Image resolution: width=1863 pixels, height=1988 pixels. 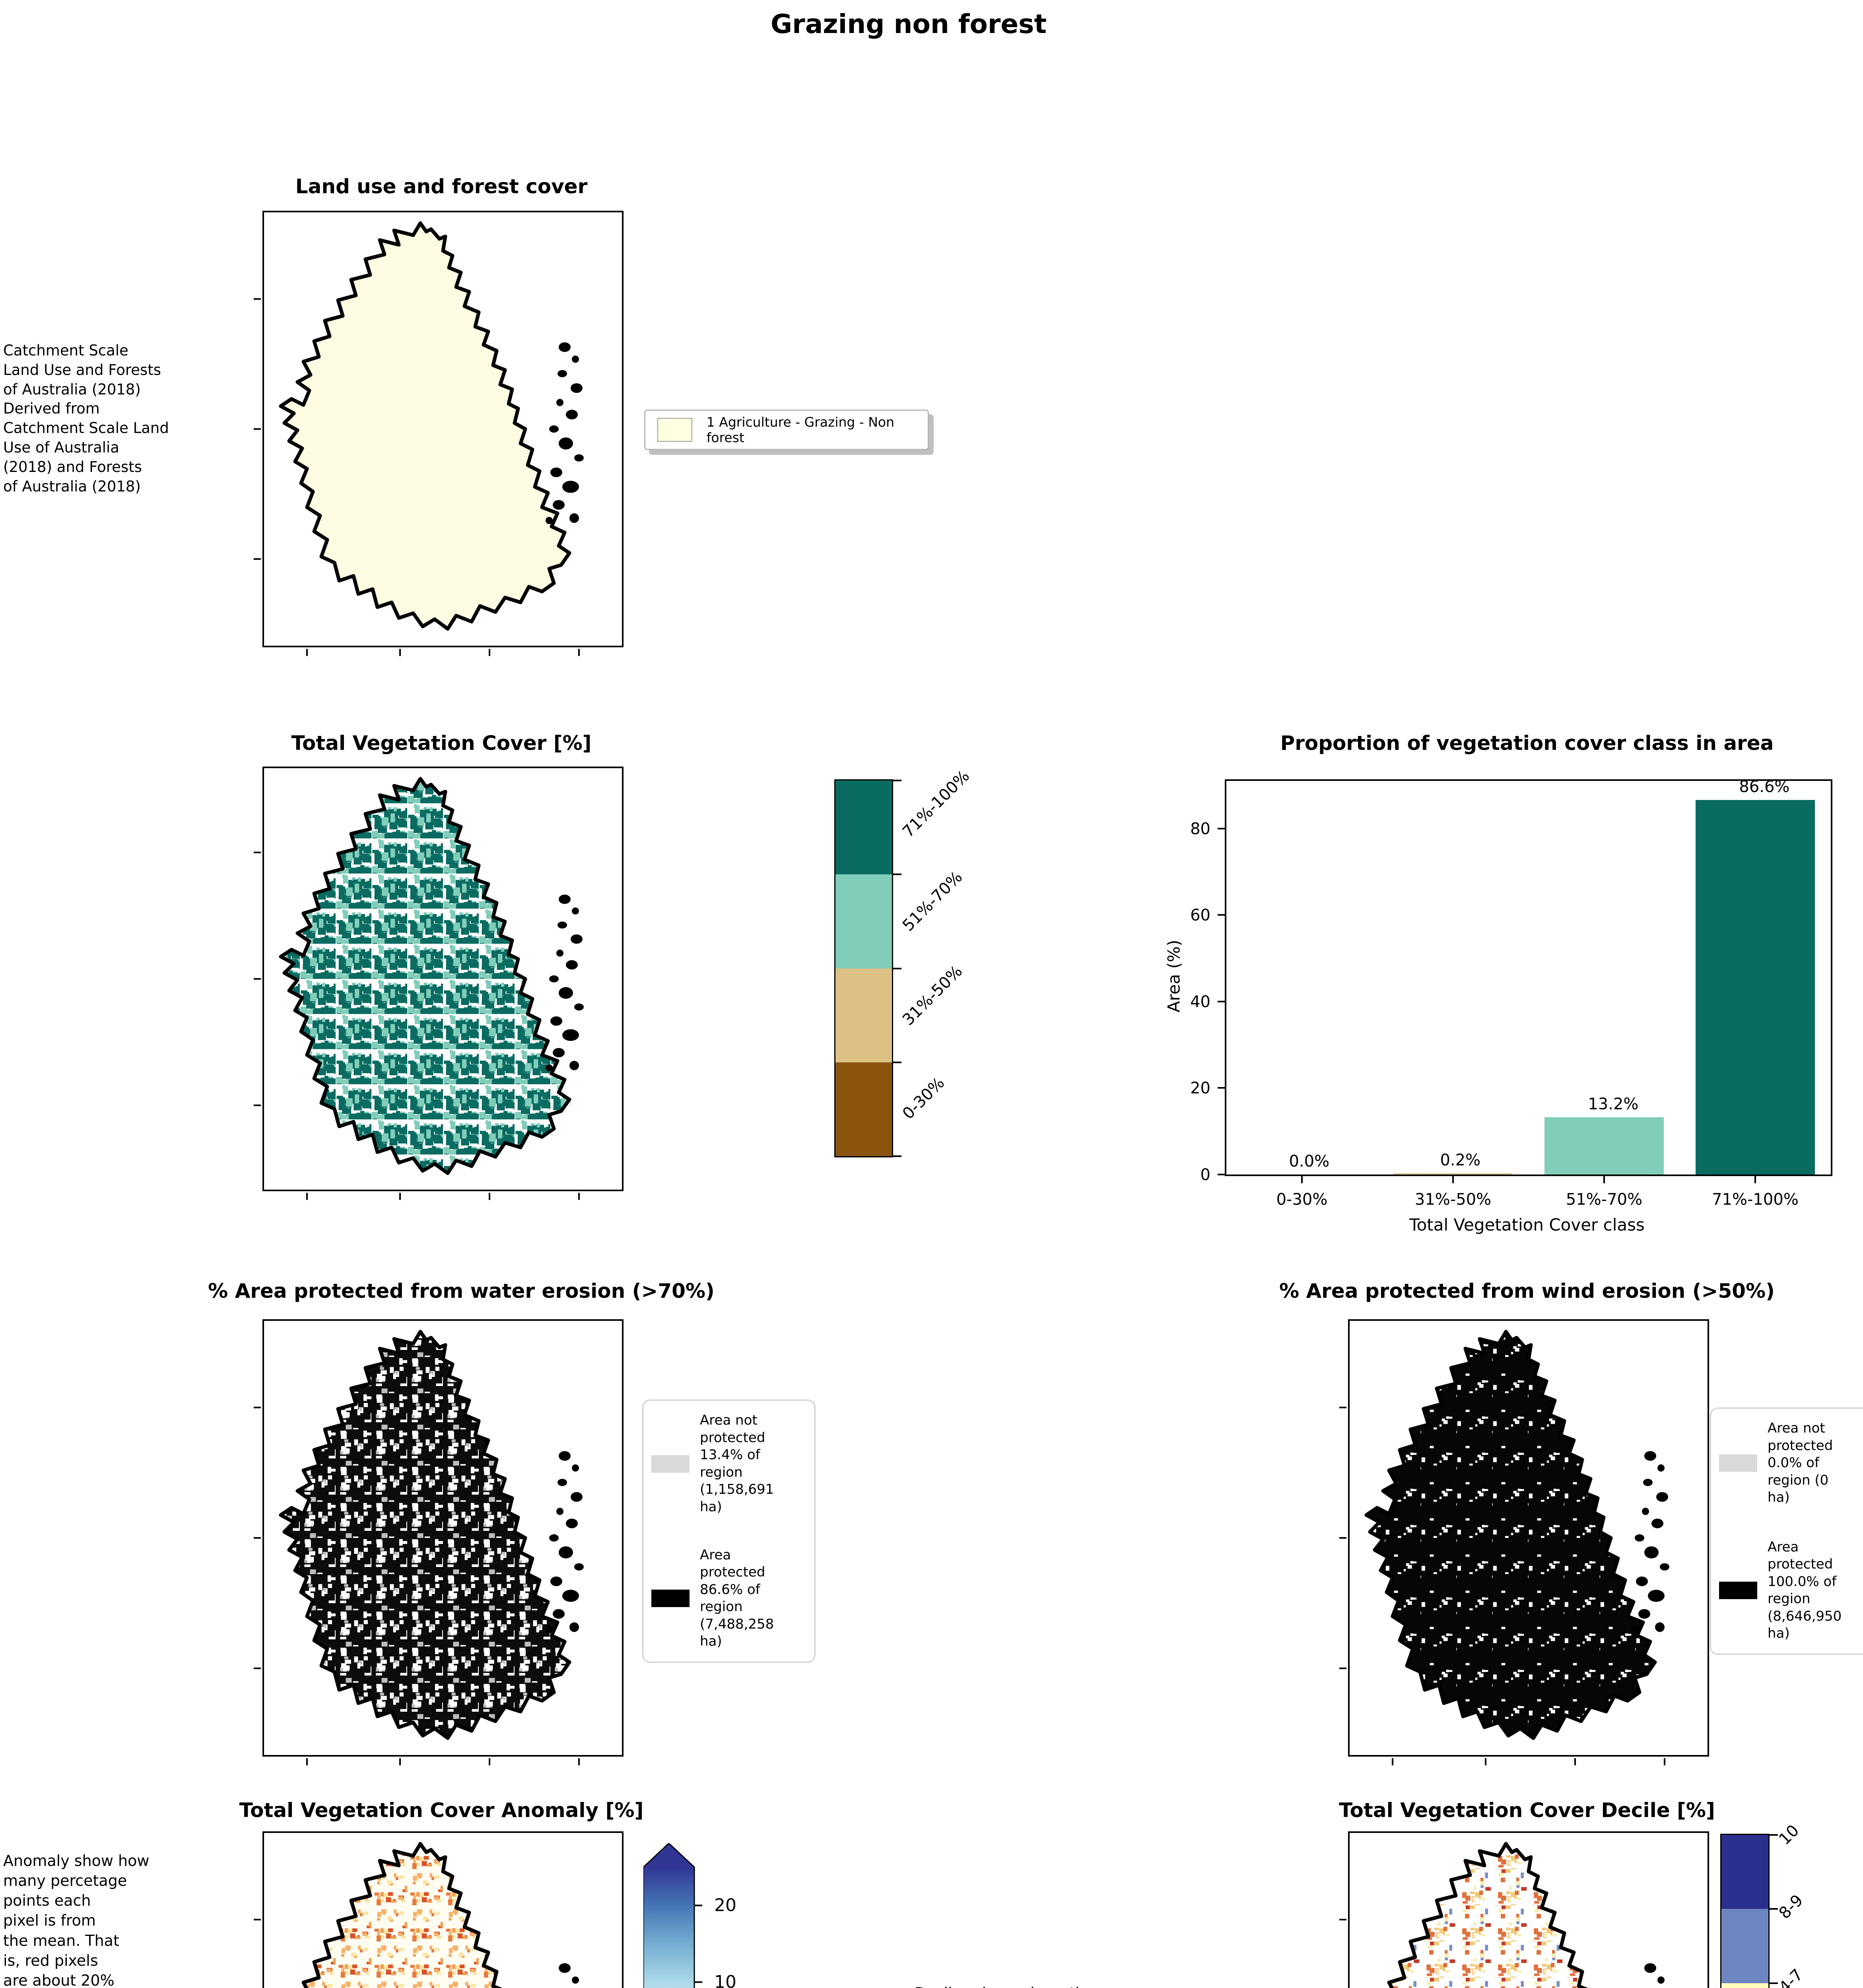 What do you see at coordinates (1755, 1199) in the screenshot?
I see `x-tick-label: 71%-100%` at bounding box center [1755, 1199].